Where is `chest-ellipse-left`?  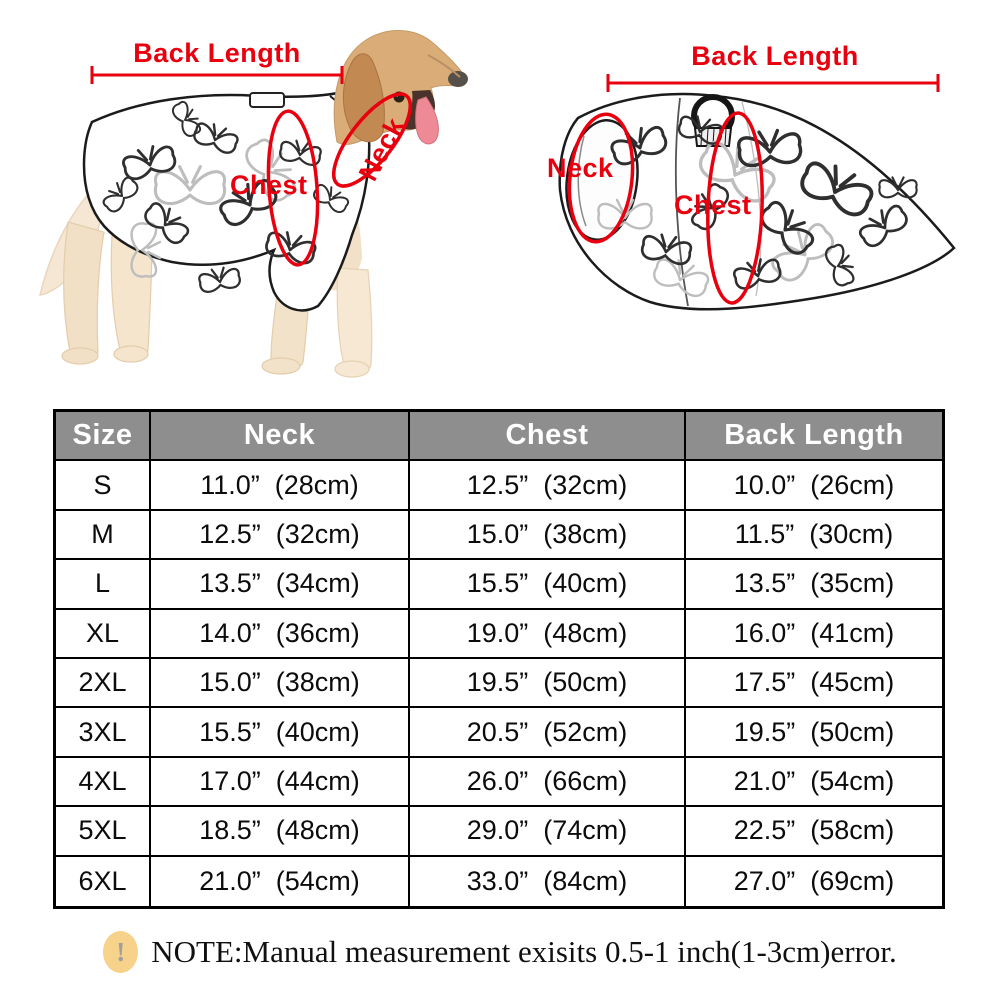 chest-ellipse-left is located at coordinates (293, 188).